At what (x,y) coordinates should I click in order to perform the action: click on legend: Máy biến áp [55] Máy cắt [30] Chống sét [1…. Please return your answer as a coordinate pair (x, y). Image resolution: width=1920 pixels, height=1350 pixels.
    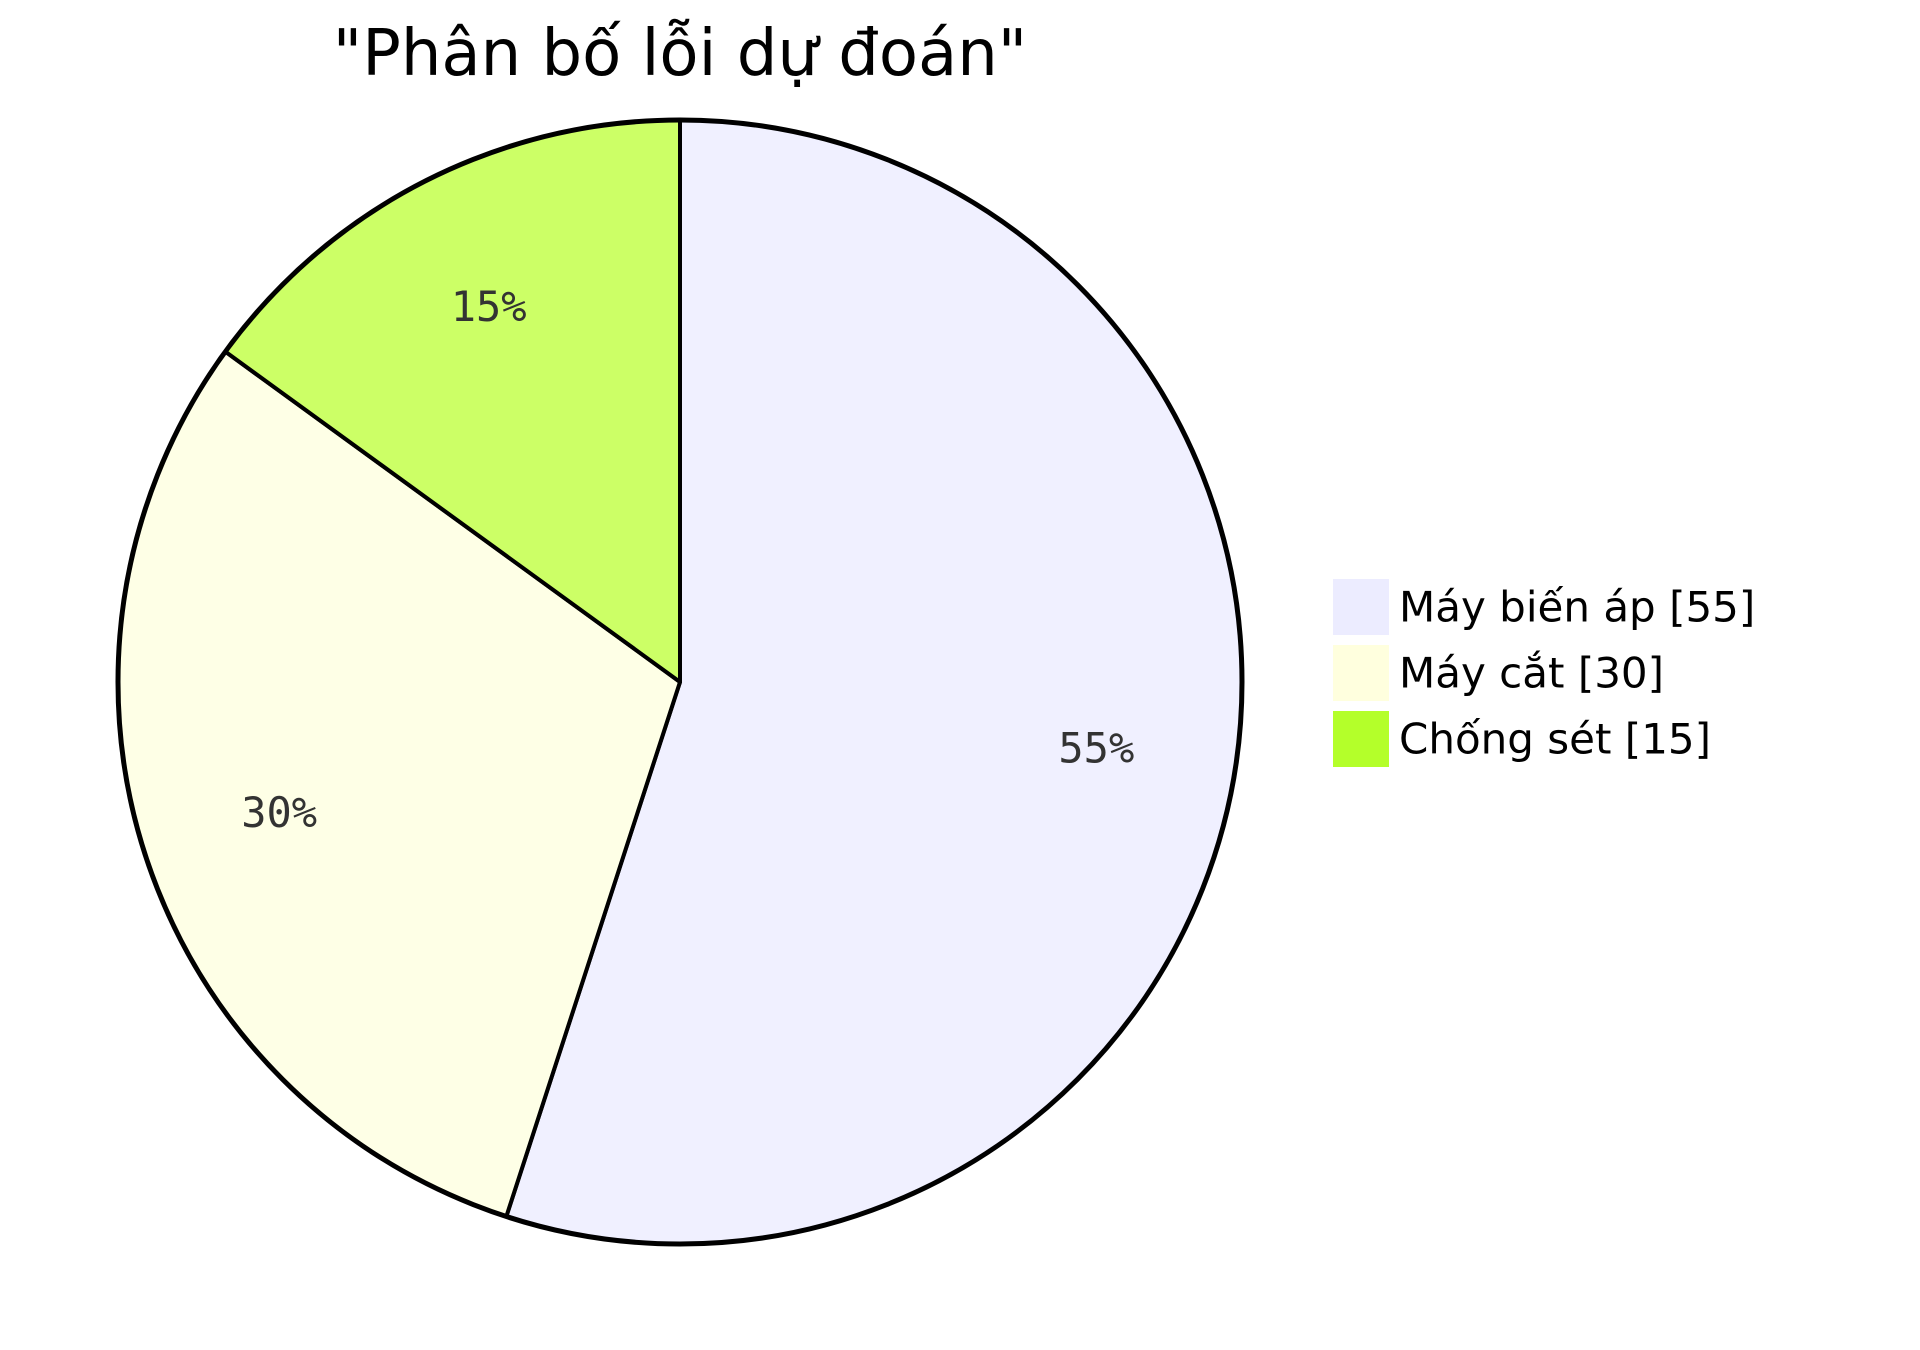
    Looking at the image, I should click on (1544, 673).